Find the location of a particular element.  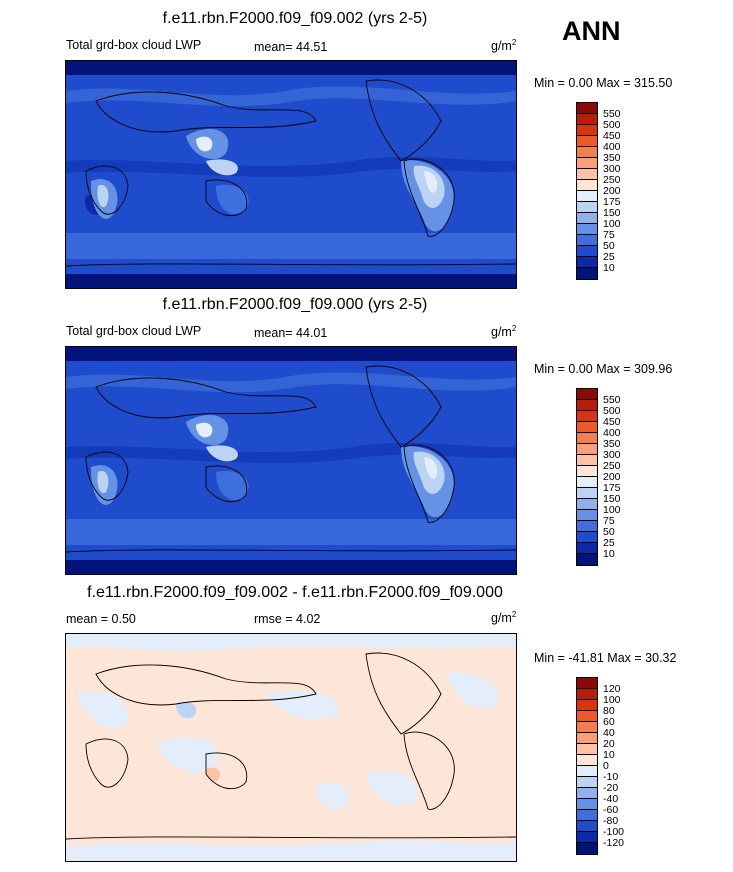

colorbar-tick-label: -80 is located at coordinates (611, 821).